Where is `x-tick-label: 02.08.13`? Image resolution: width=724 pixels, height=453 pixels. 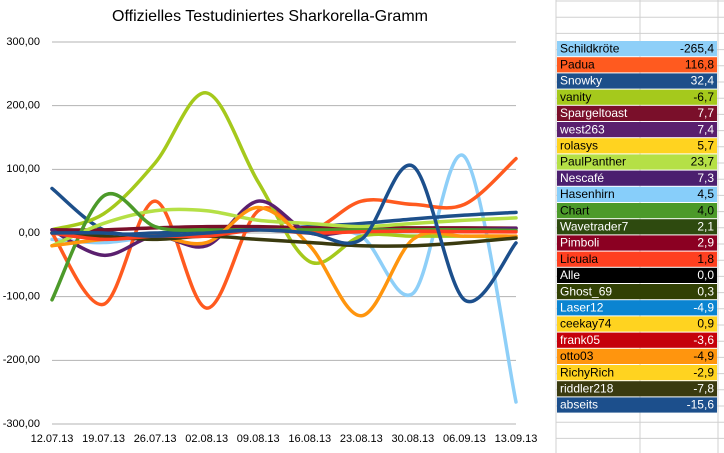 x-tick-label: 02.08.13 is located at coordinates (206, 439).